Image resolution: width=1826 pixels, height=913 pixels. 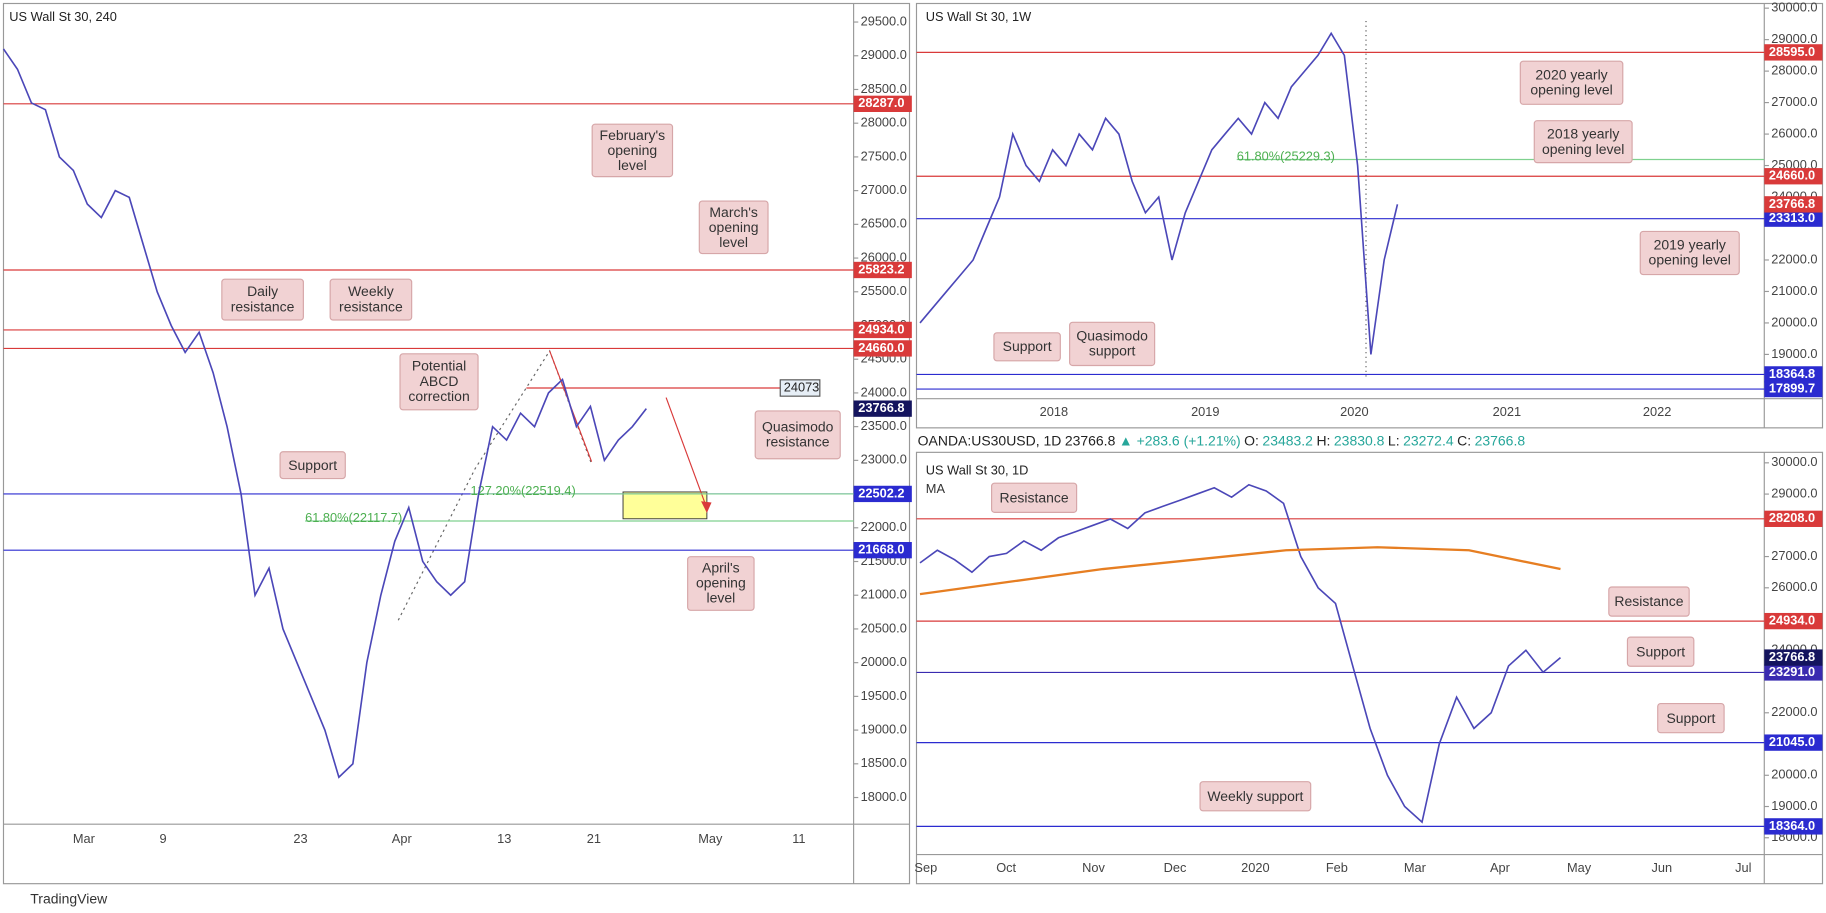 I want to click on level-label: 18364.8, so click(x=1792, y=373).